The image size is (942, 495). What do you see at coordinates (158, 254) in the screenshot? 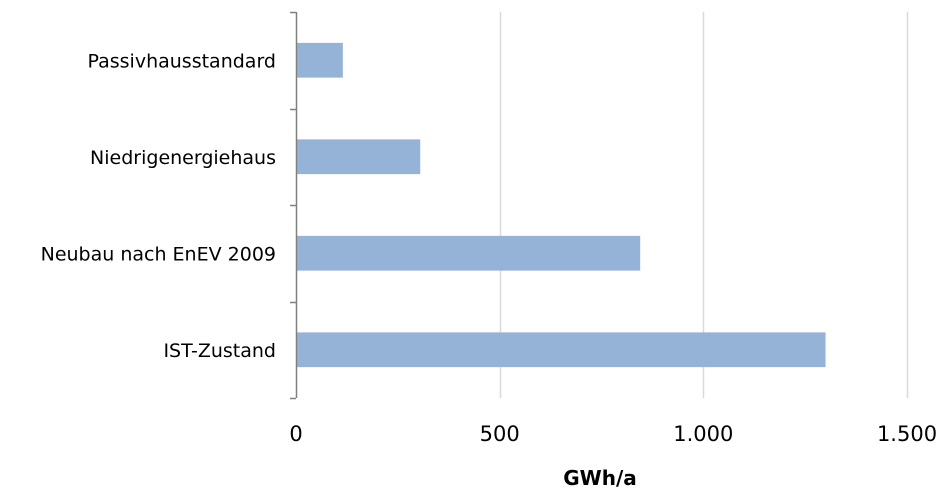
I see `category-label-2: Neubau nach EnEV 2009` at bounding box center [158, 254].